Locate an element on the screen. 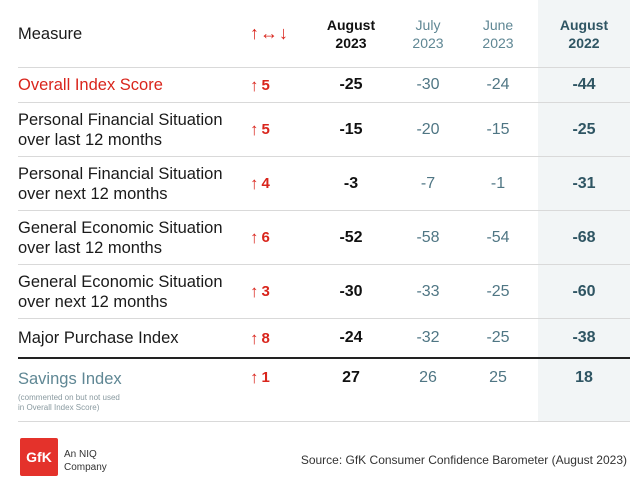 The height and width of the screenshot is (500, 641). row-change-value: 6 is located at coordinates (265, 237).